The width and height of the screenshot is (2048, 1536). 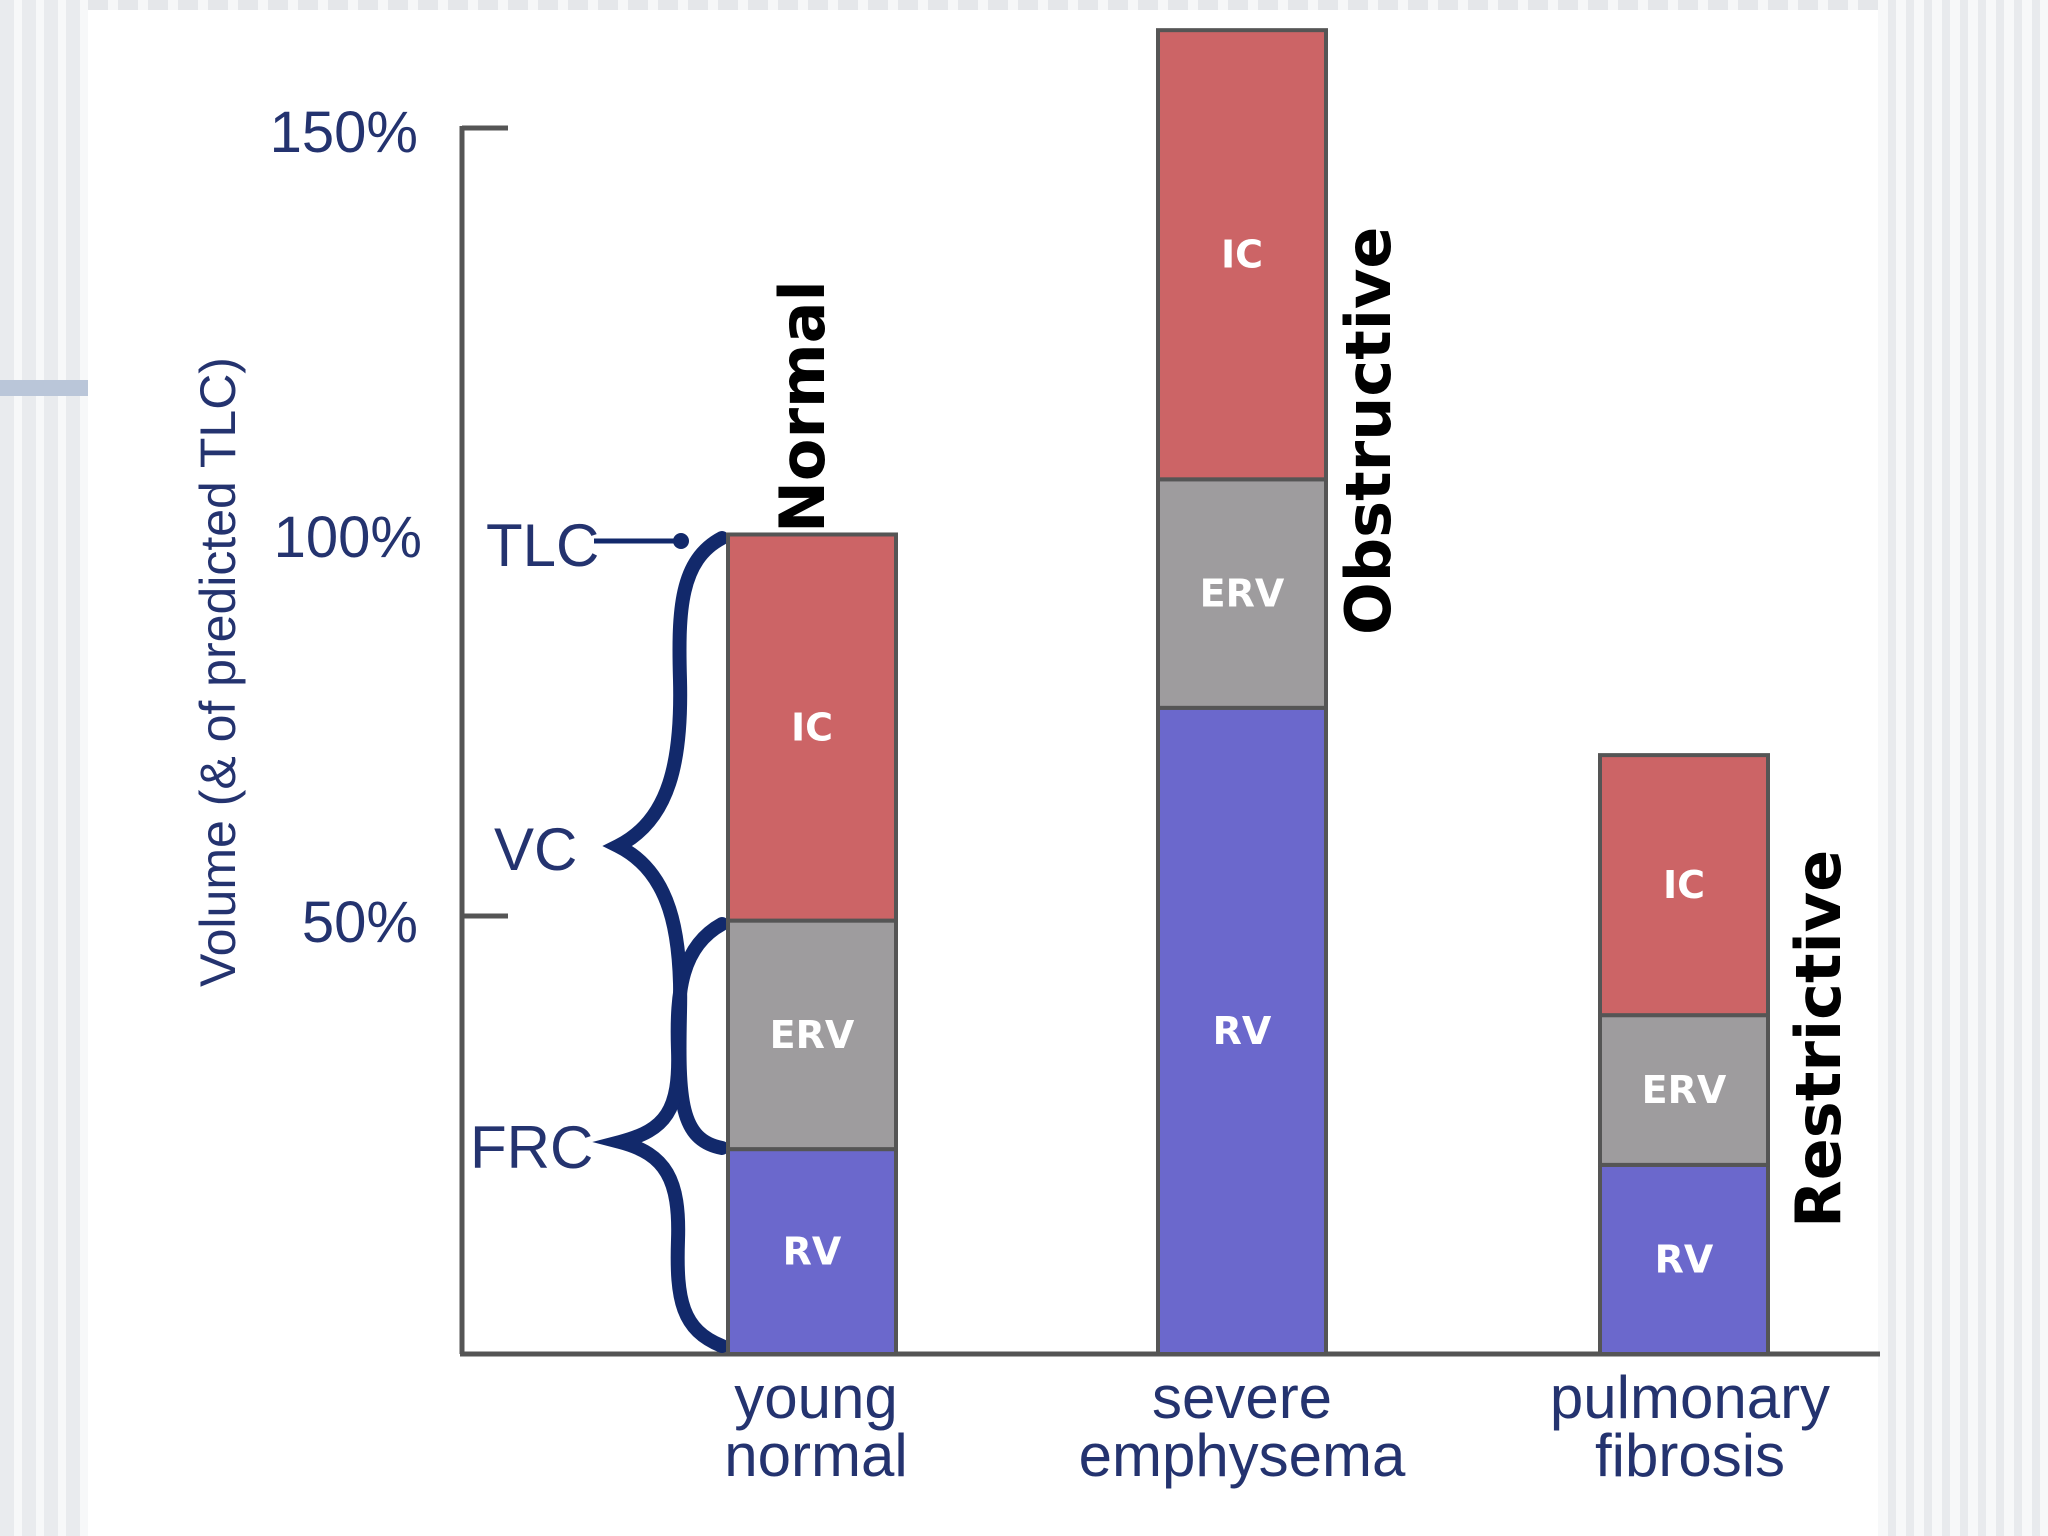 What do you see at coordinates (665, 843) in the screenshot?
I see `vc-brace` at bounding box center [665, 843].